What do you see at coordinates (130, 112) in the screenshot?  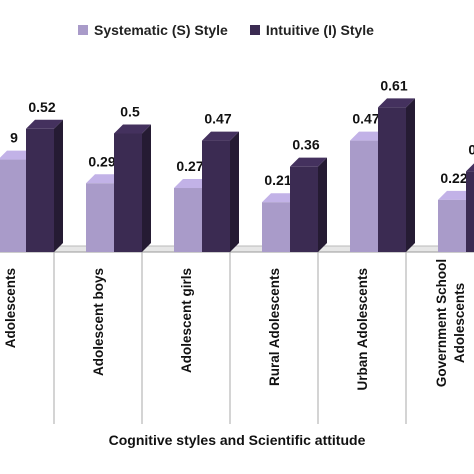 I see `data-label-intuitive-1: 0.5` at bounding box center [130, 112].